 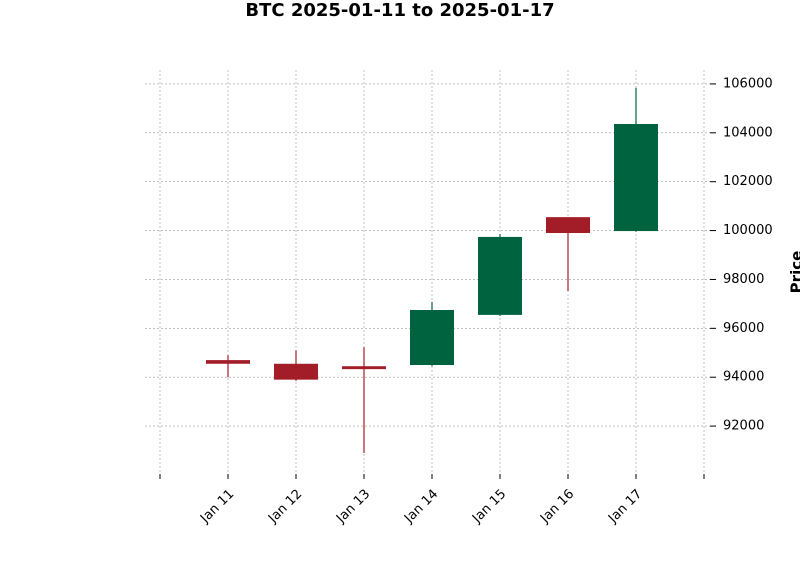 What do you see at coordinates (748, 83) in the screenshot?
I see `y-tick-label: 106000` at bounding box center [748, 83].